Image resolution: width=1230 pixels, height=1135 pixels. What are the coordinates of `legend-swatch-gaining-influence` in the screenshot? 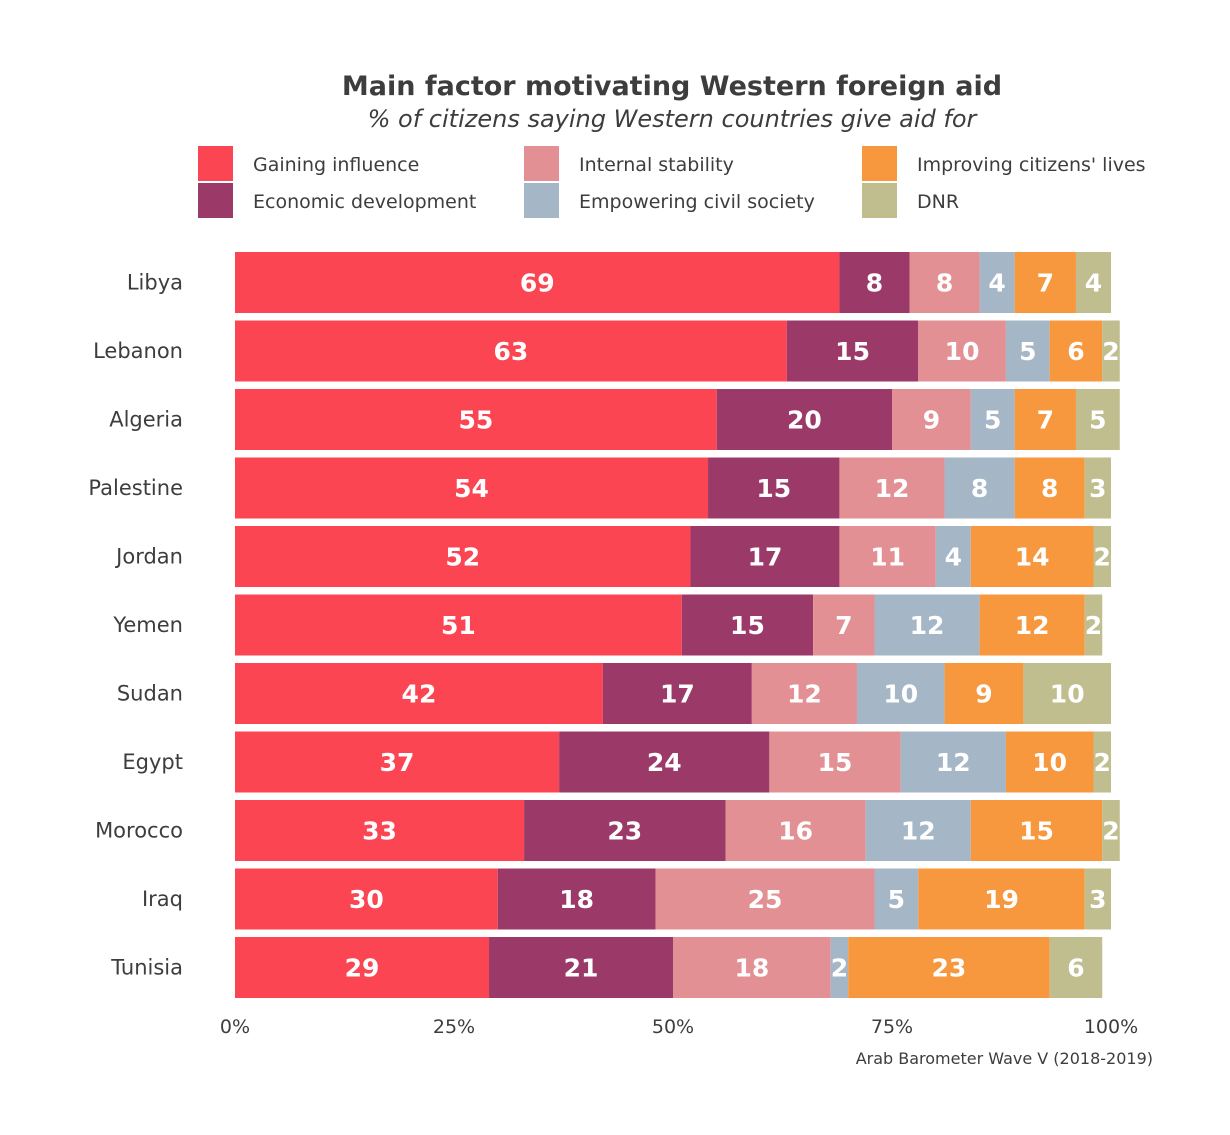 It's located at (215, 163).